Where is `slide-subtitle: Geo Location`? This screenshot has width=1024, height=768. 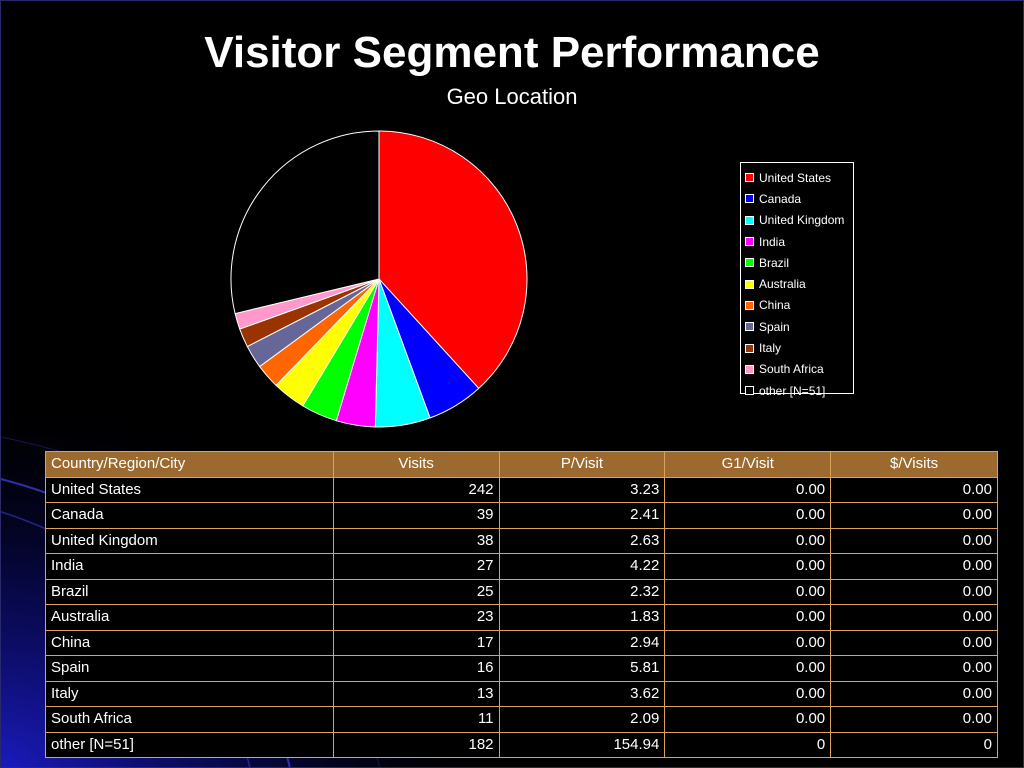
slide-subtitle: Geo Location is located at coordinates (512, 96).